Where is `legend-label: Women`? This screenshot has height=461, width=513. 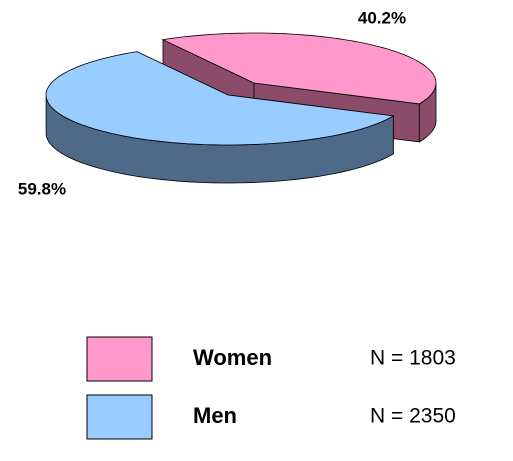
legend-label: Women is located at coordinates (232, 357).